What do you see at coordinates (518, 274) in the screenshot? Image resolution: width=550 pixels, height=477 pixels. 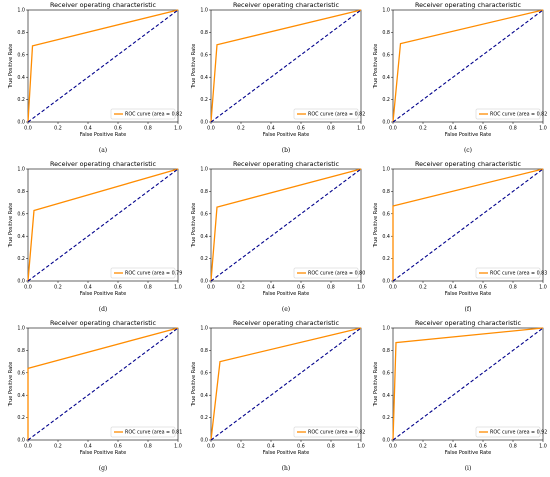 I see `legend-label: ROC curve (area = 0.8333)` at bounding box center [518, 274].